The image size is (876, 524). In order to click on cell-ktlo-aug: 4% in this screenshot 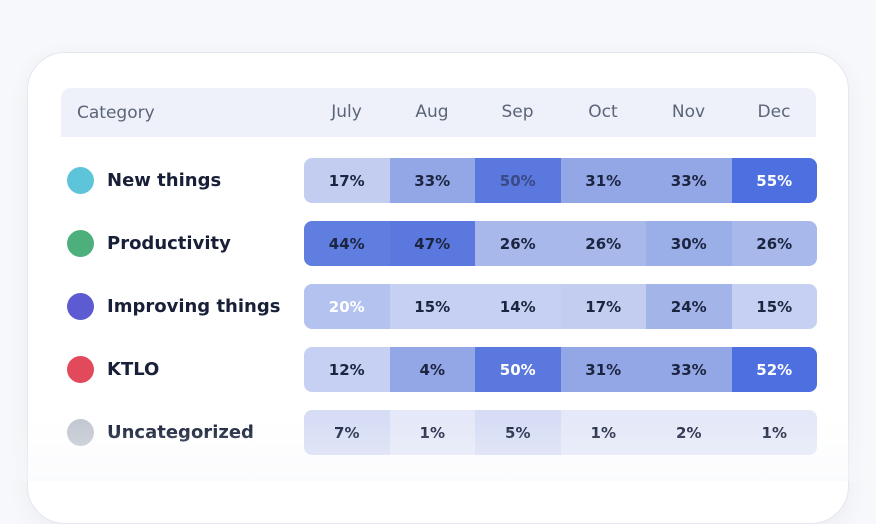, I will do `click(432, 369)`.